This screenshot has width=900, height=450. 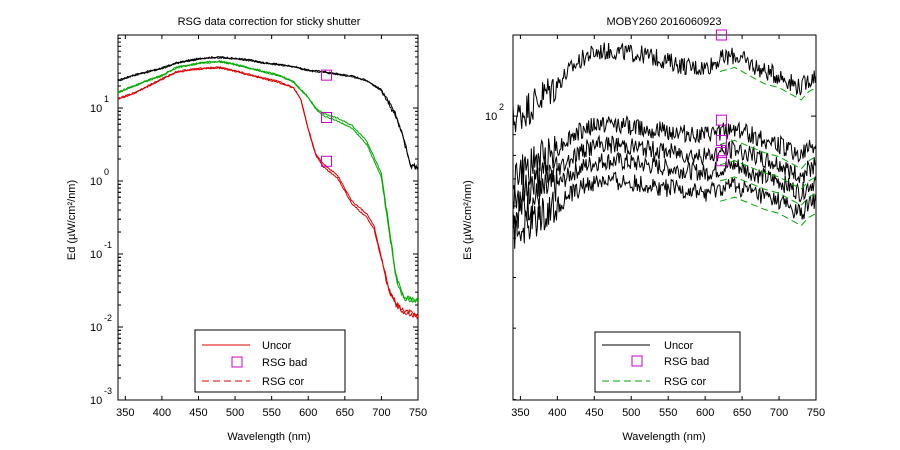 I want to click on chart-right-legend-uncor-label: Uncor, so click(x=679, y=346).